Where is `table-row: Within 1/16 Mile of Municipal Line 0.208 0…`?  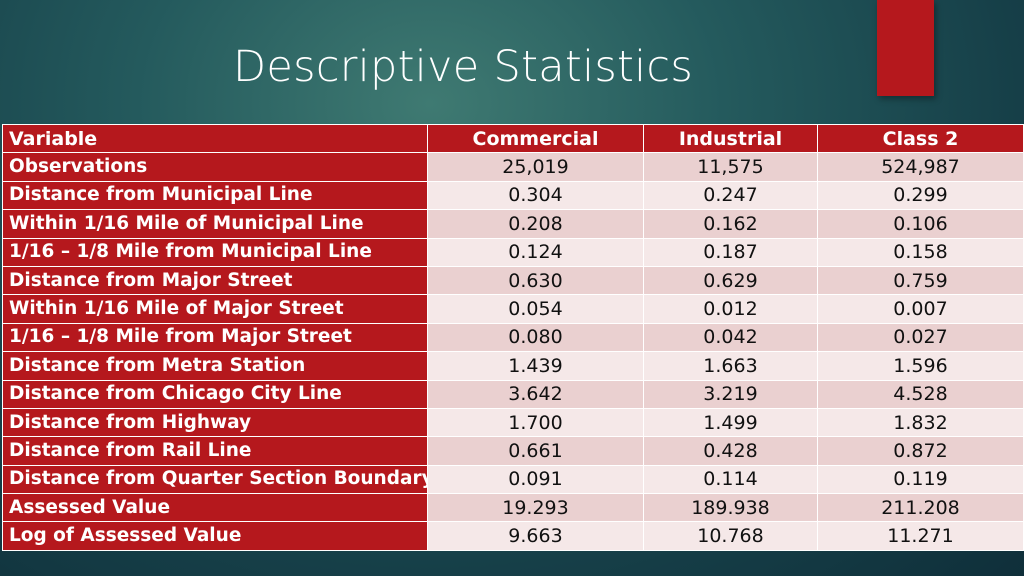
table-row: Within 1/16 Mile of Municipal Line 0.208 0… is located at coordinates (513, 224).